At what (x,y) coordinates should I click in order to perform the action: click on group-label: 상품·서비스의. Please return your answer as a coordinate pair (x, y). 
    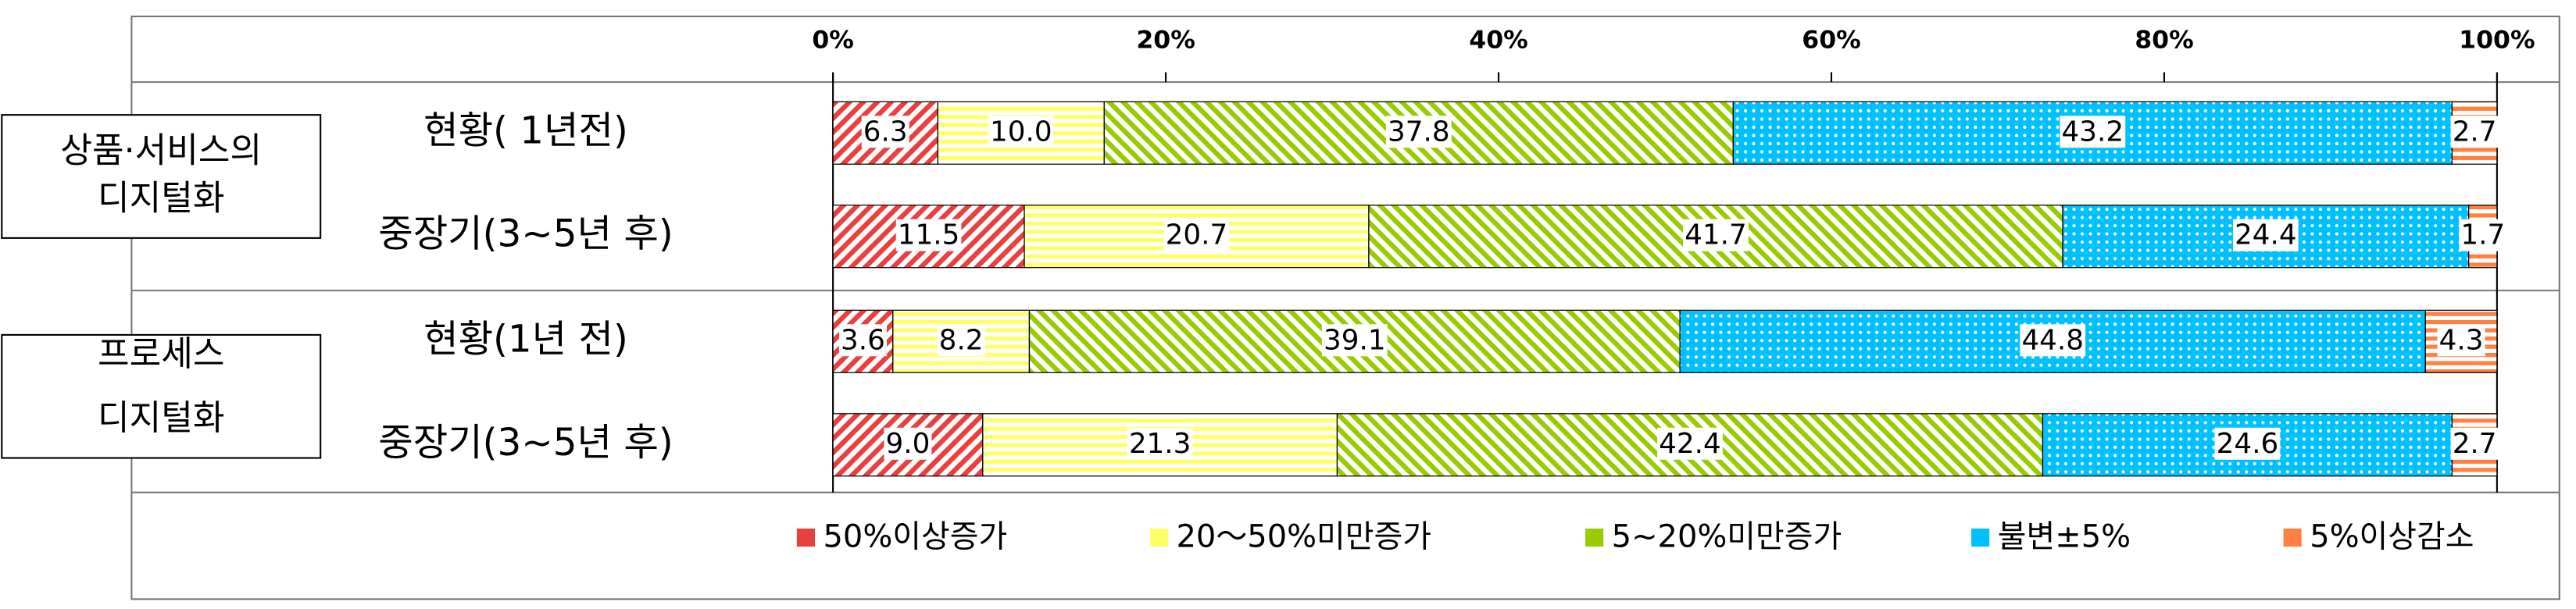
    Looking at the image, I should click on (161, 151).